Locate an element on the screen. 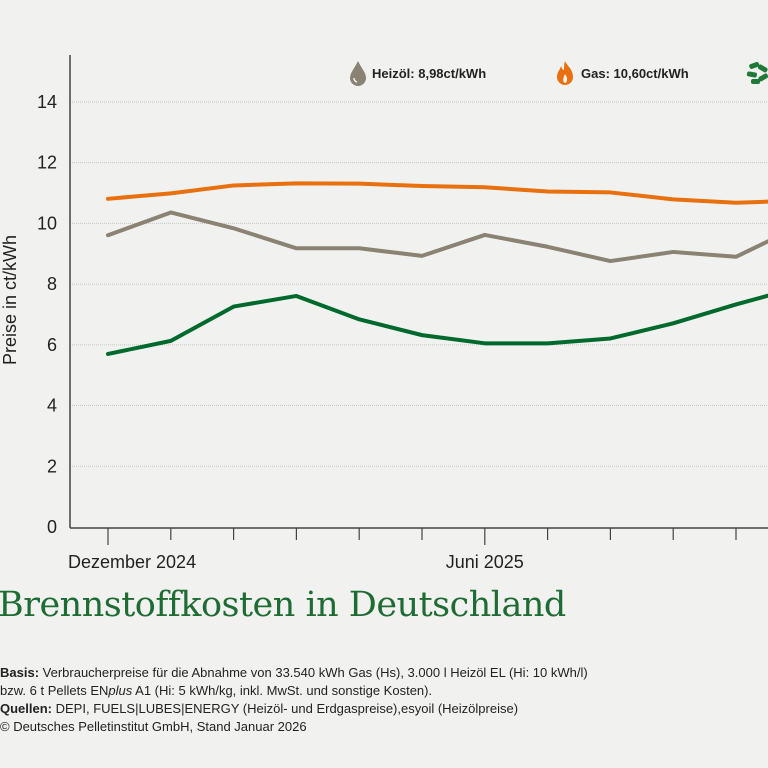 The height and width of the screenshot is (768, 768). basis-text-2a: bzw. 6 t Pellets EN is located at coordinates (54, 690).